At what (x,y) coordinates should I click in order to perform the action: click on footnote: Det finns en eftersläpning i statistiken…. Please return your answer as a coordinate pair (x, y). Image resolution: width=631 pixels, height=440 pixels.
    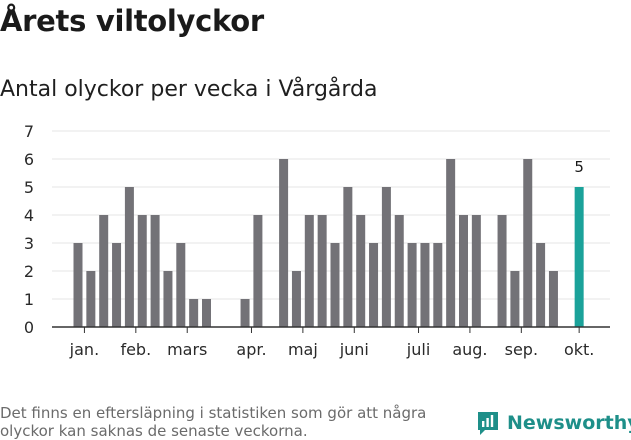
    Looking at the image, I should click on (213, 422).